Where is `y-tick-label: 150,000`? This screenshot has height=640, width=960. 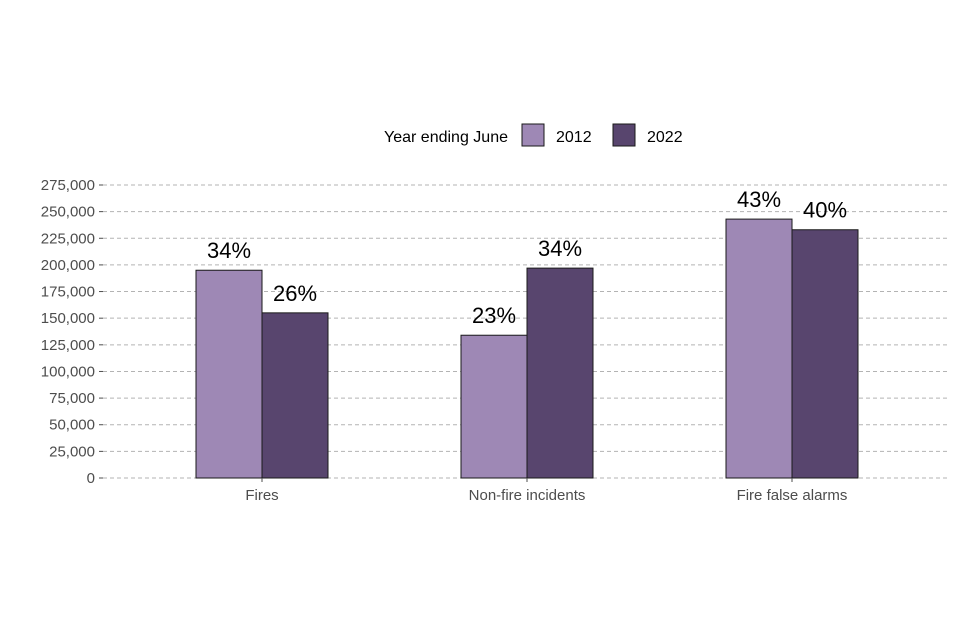 y-tick-label: 150,000 is located at coordinates (68, 318).